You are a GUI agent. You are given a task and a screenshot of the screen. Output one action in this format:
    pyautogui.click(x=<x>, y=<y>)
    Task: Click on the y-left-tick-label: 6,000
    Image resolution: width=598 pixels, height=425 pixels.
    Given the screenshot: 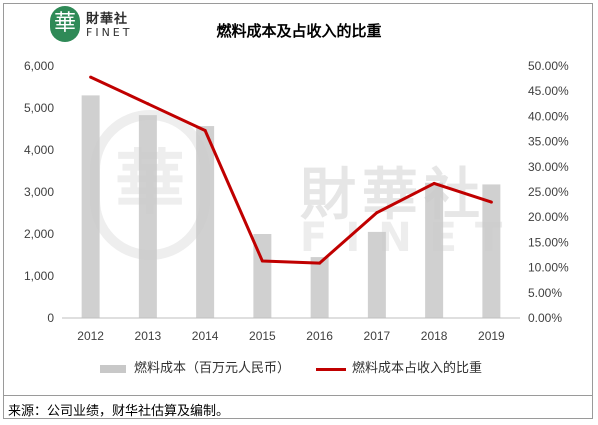 What is the action you would take?
    pyautogui.click(x=39, y=66)
    